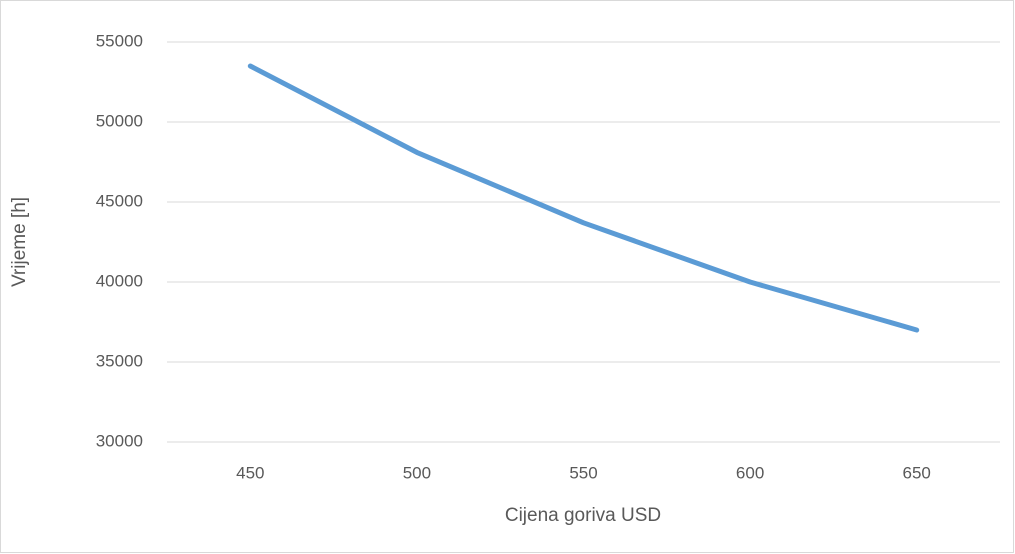 This screenshot has width=1015, height=554. Describe the element at coordinates (583, 515) in the screenshot. I see `x-axis-title: Cijena goriva USD` at that location.